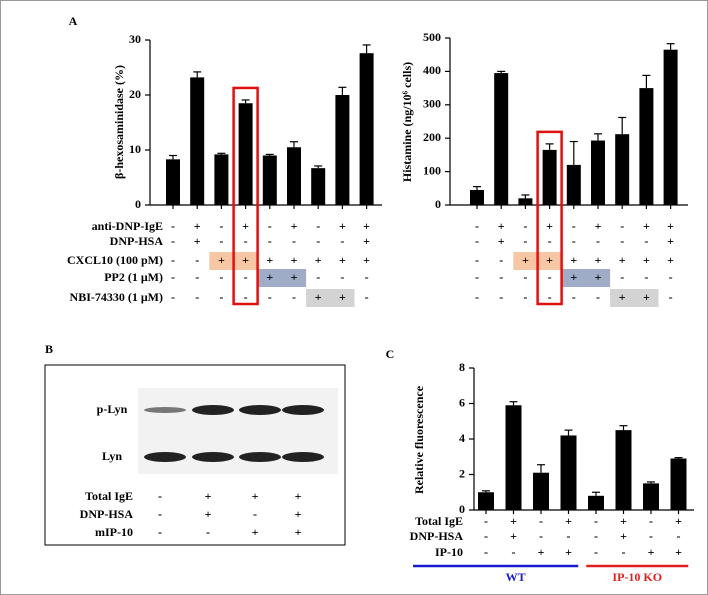 This screenshot has height=595, width=708. I want to click on y-tick-label: 20, so click(135, 94).